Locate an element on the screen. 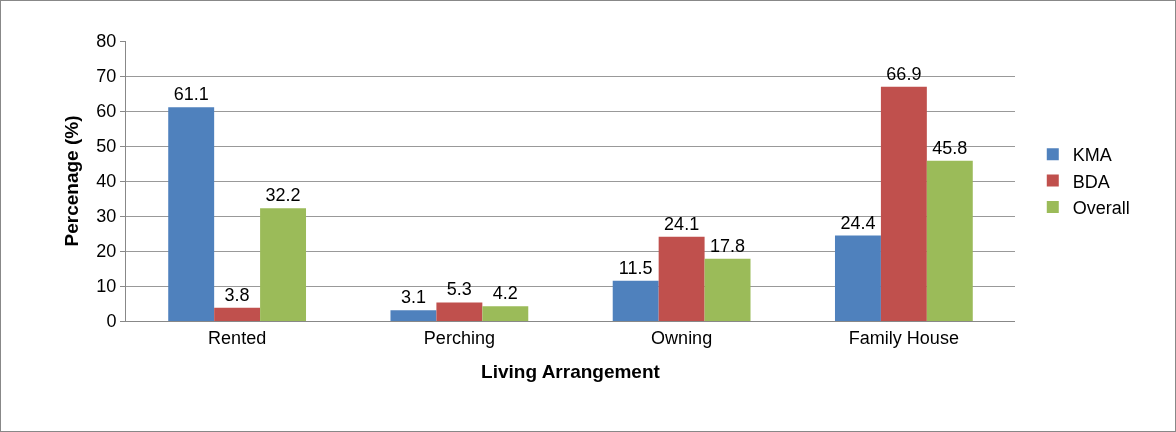  data-label: 32.2 is located at coordinates (283, 195).